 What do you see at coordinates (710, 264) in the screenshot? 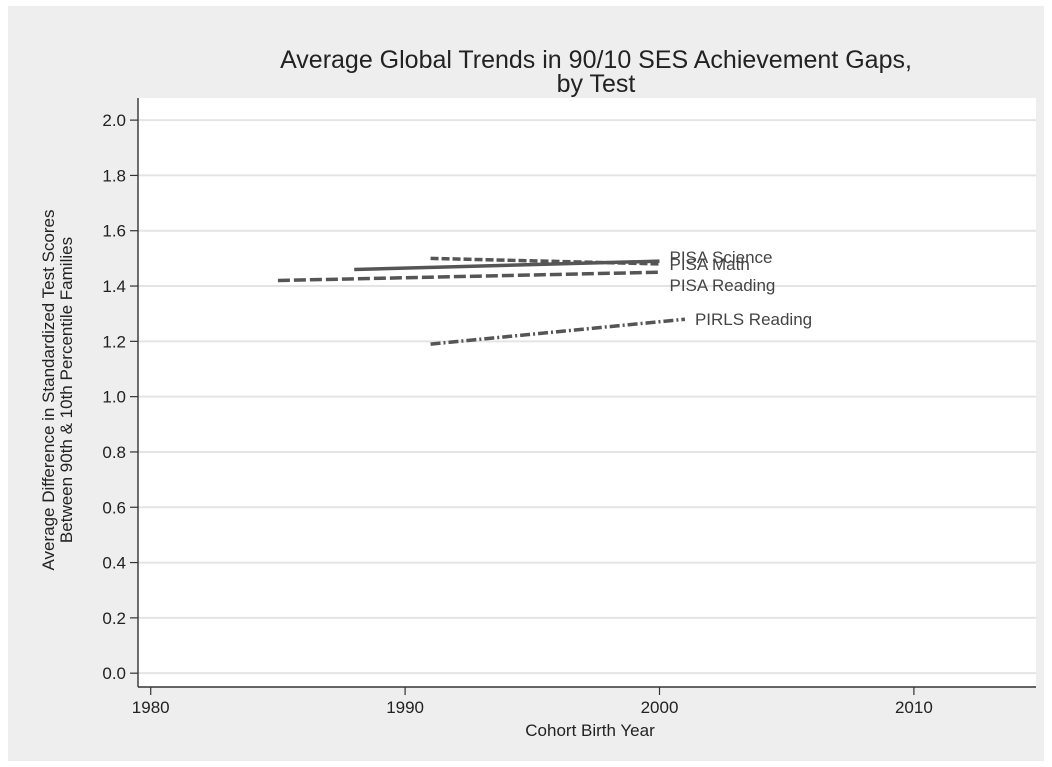
I see `series-label: PISA Math` at bounding box center [710, 264].